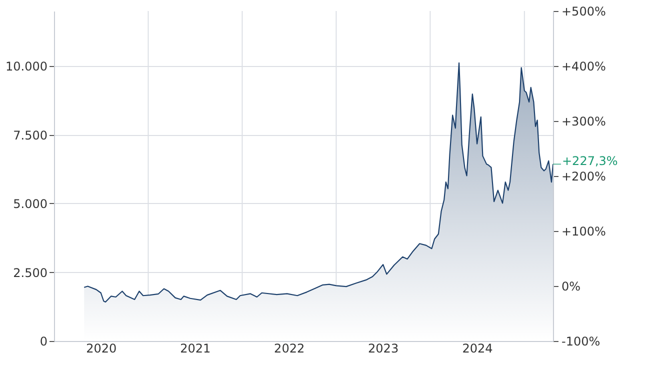 The width and height of the screenshot is (650, 370). I want to click on x-tick-label: 2022, so click(289, 349).